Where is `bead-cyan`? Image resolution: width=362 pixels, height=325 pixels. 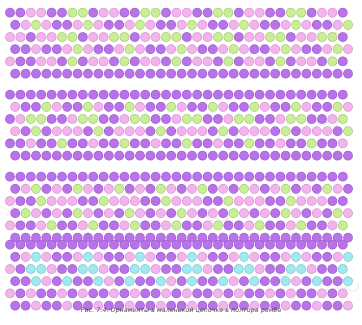 bead-cyan is located at coordinates (145, 269).